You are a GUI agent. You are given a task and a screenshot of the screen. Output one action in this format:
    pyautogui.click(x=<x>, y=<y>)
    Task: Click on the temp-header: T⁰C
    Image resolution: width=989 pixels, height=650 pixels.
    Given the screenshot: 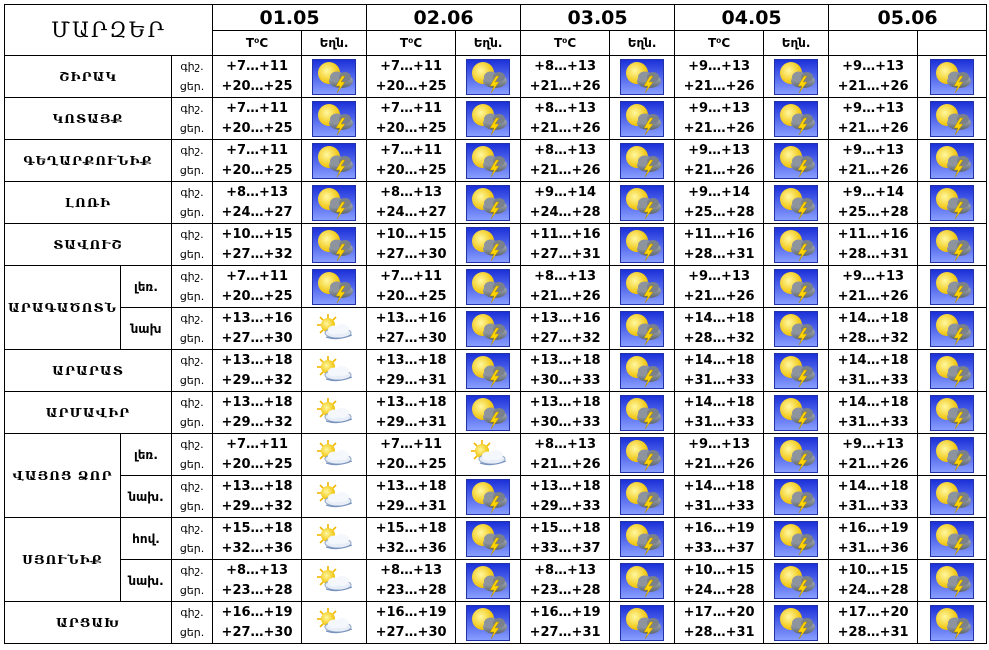 What is the action you would take?
    pyautogui.click(x=257, y=43)
    